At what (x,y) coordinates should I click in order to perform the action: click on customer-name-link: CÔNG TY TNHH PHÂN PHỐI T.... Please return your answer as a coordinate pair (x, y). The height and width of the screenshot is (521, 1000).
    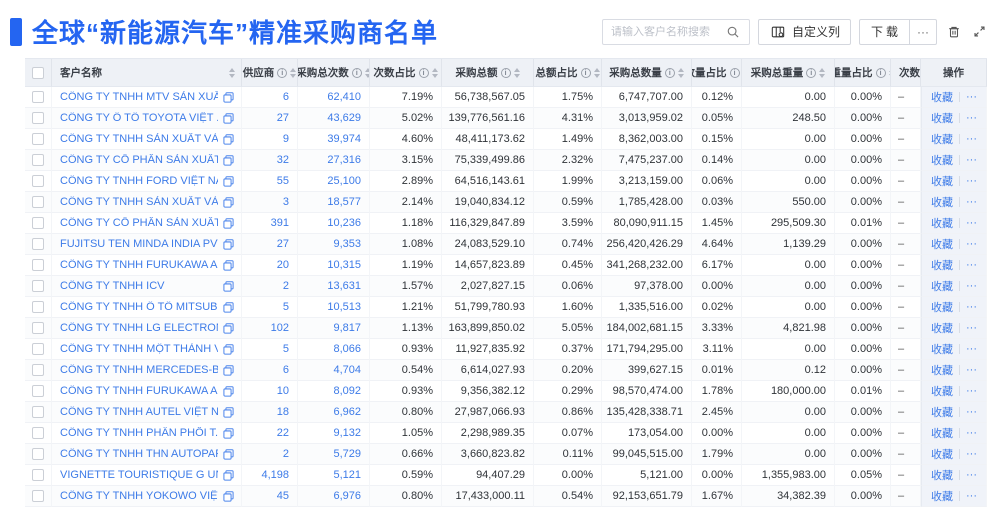
    Looking at the image, I should click on (139, 433).